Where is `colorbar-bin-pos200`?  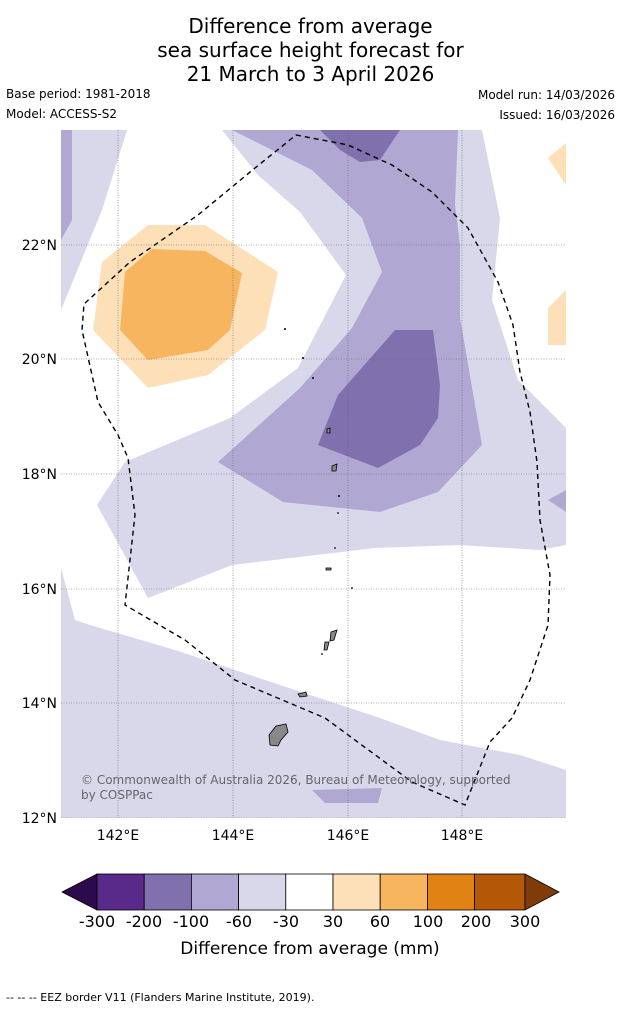 colorbar-bin-pos200 is located at coordinates (500, 892).